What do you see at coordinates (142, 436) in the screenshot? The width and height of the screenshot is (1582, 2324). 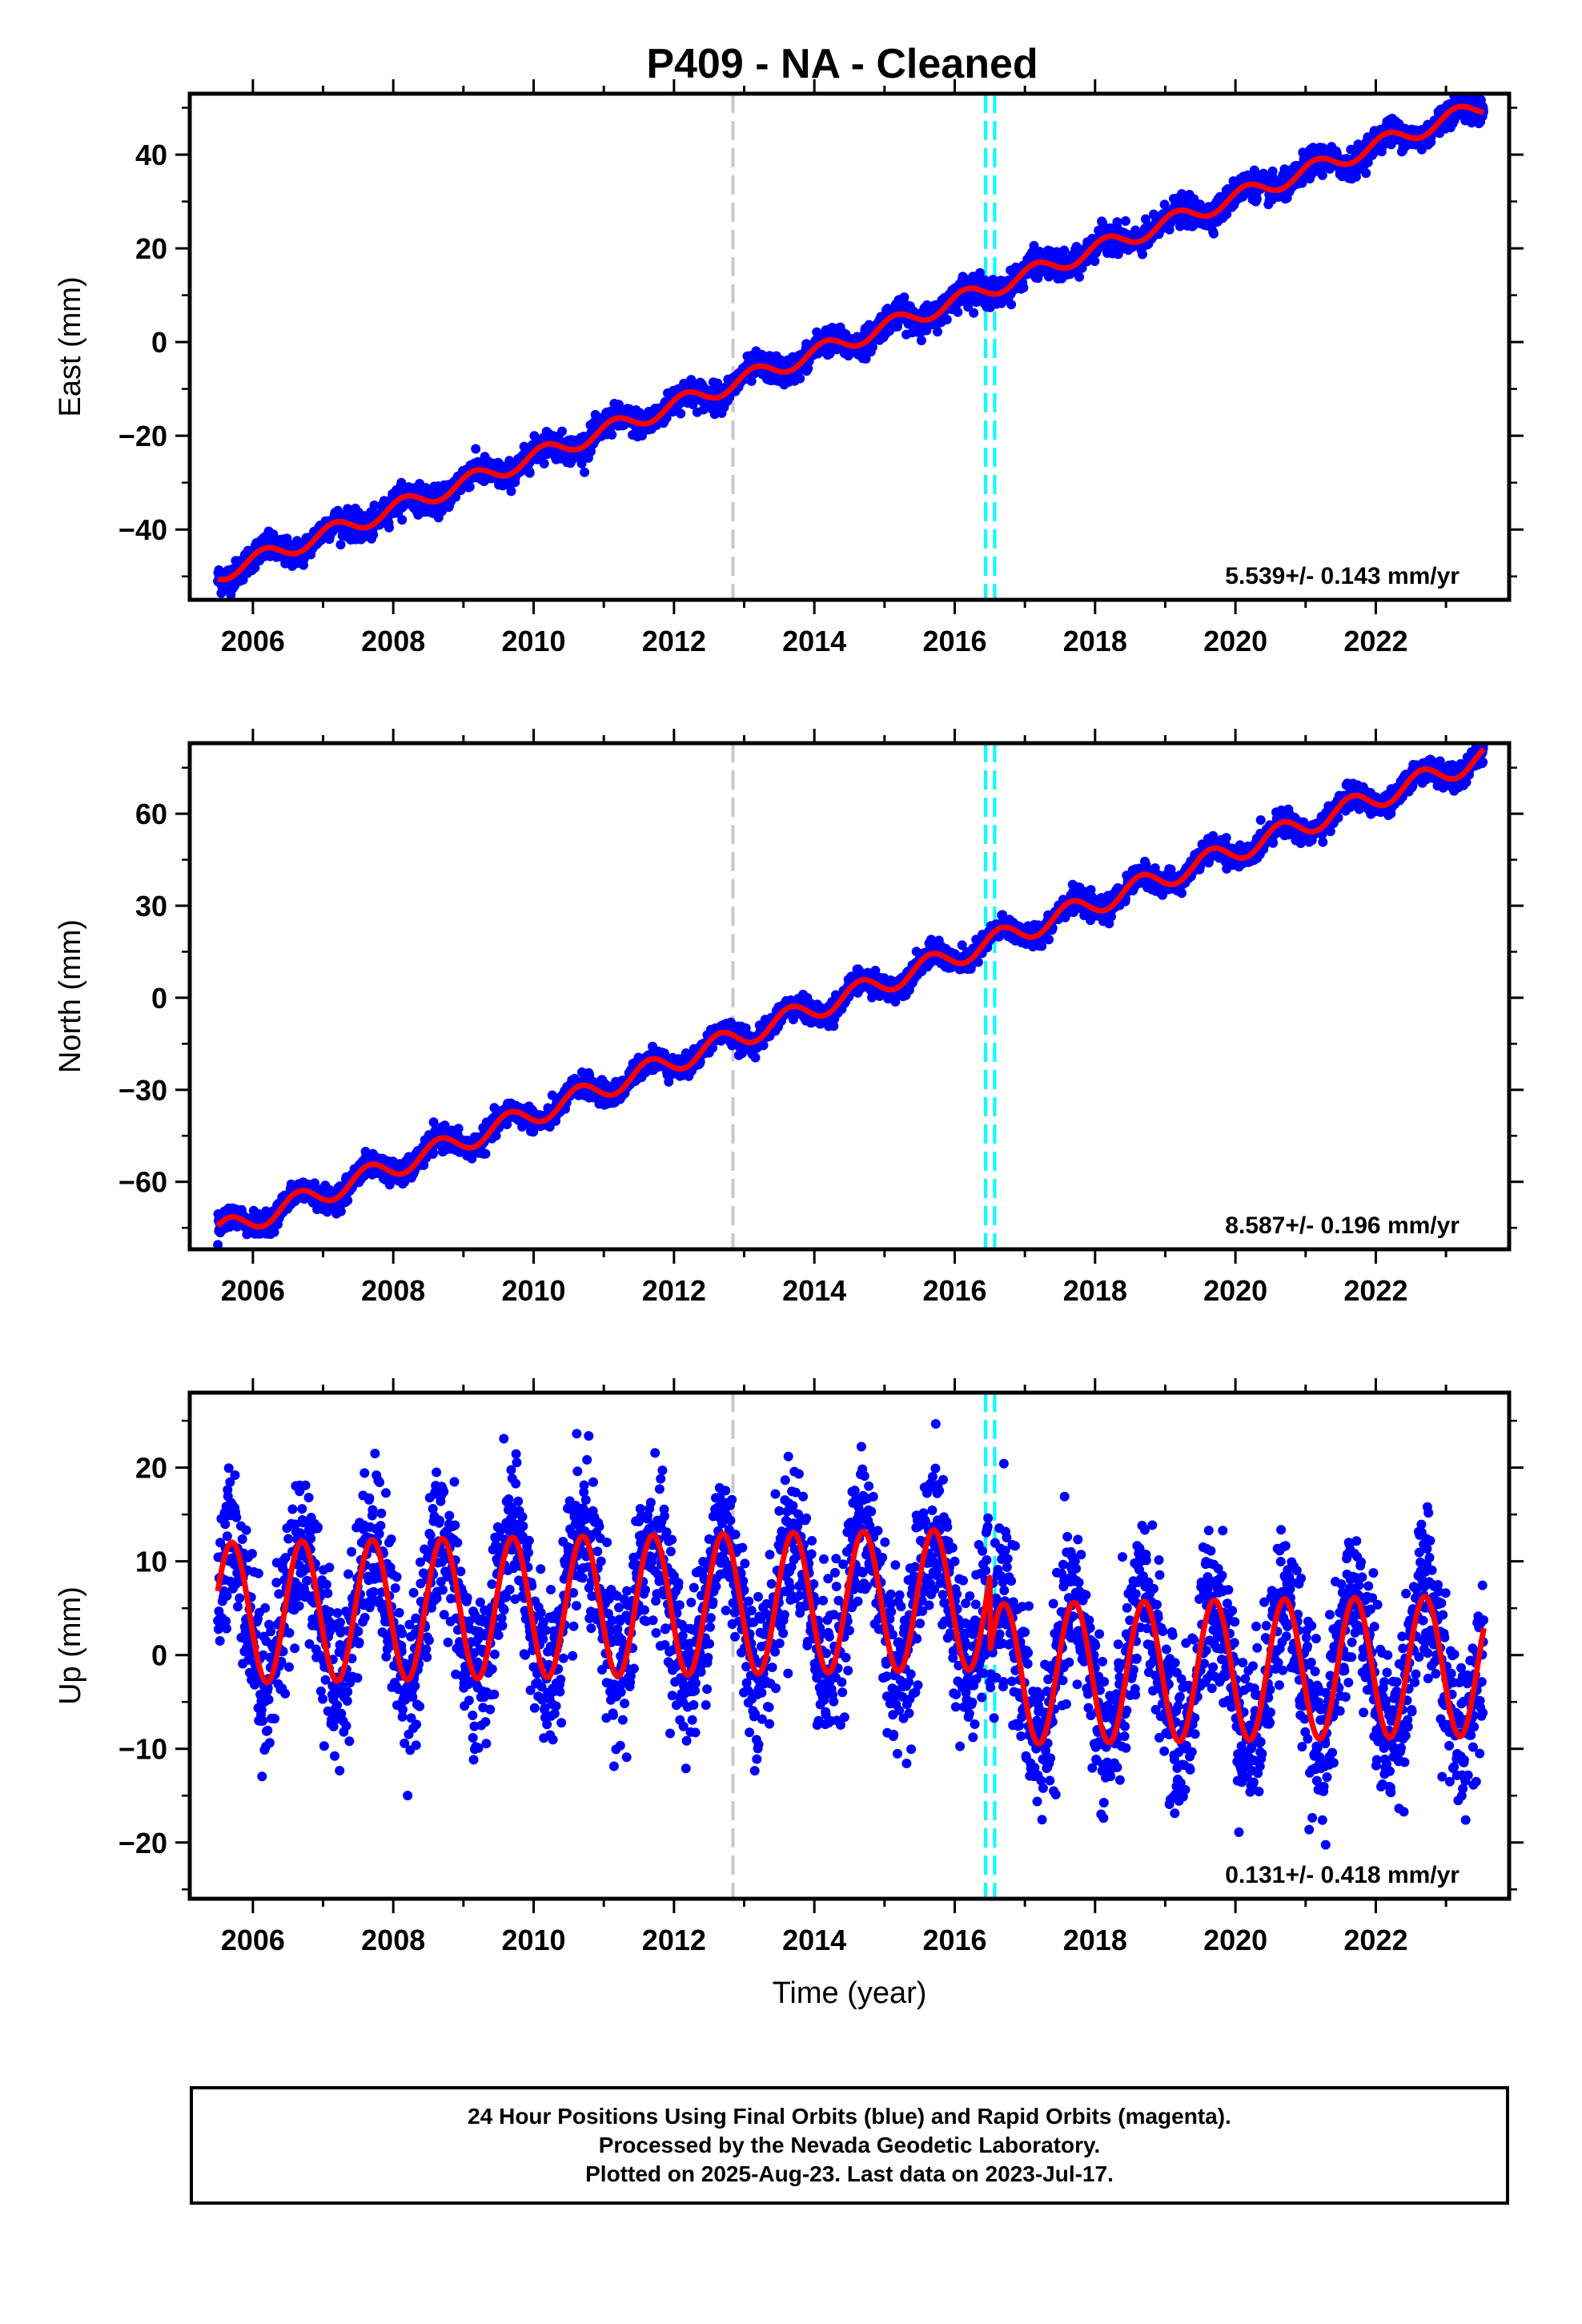 I see `y-tick-label: −20` at bounding box center [142, 436].